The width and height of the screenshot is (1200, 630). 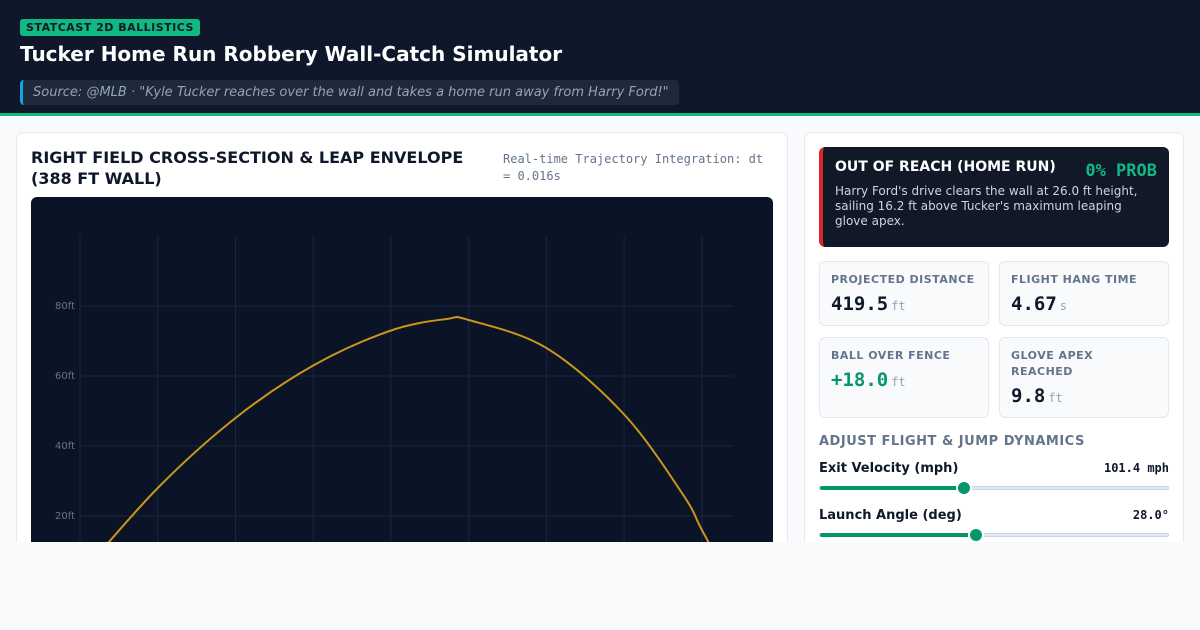 I want to click on stat-card: GLOVE APEX REACHED 9.8 ft, so click(x=1084, y=377).